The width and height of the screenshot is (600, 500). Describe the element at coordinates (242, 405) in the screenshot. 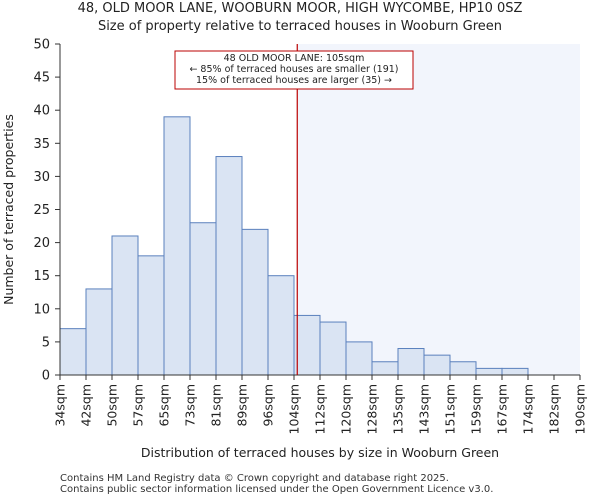

I see `x-tick-label: 89sqm` at that location.